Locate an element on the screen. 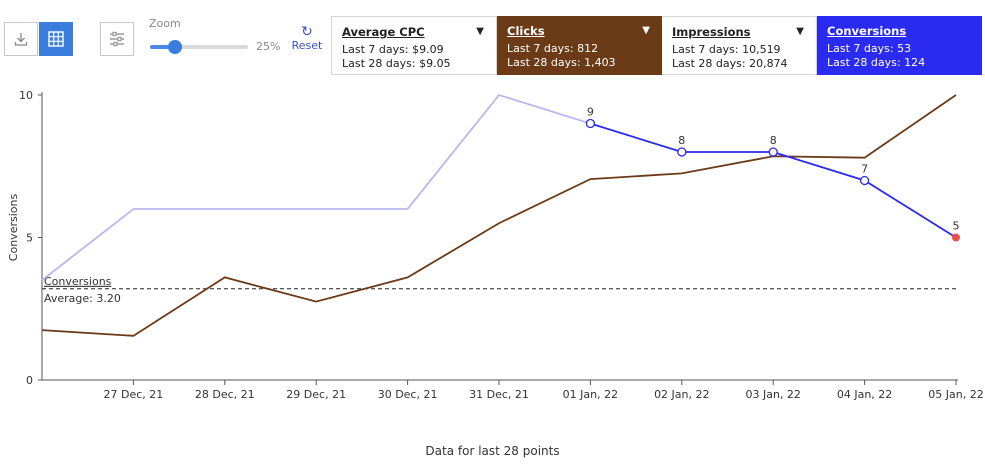 The height and width of the screenshot is (474, 985). conversions-point-selected is located at coordinates (956, 237).